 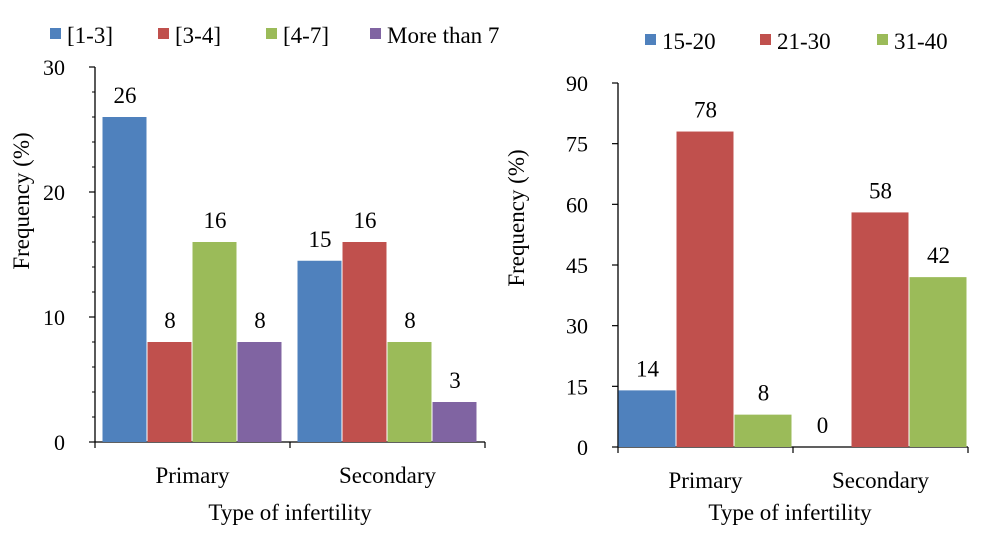 I want to click on right-data-label: 0, so click(x=823, y=425).